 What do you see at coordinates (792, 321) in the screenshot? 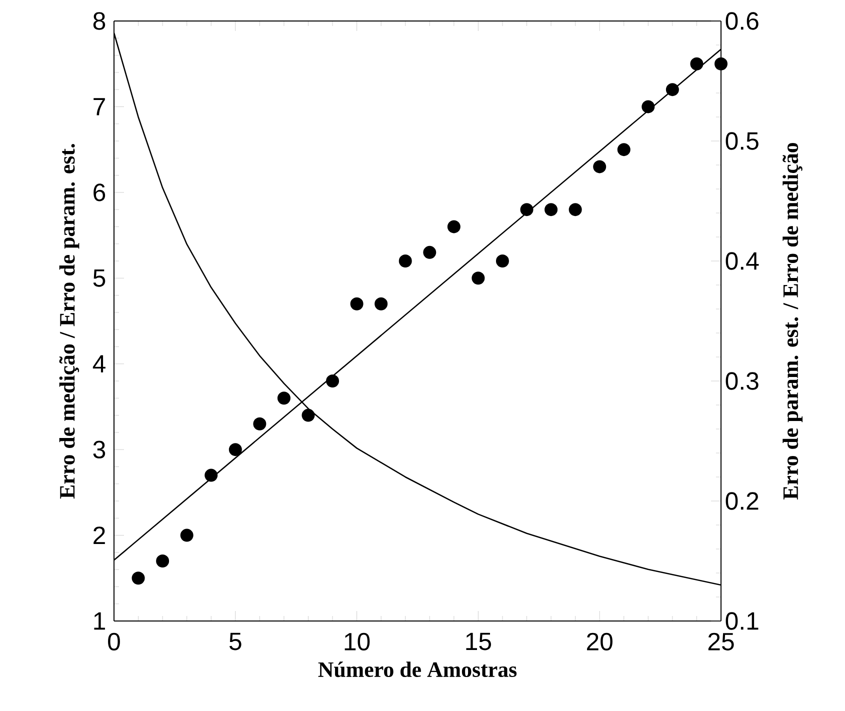
I see `y2-axis-title: Erro de param. est. / Erro de medição` at bounding box center [792, 321].